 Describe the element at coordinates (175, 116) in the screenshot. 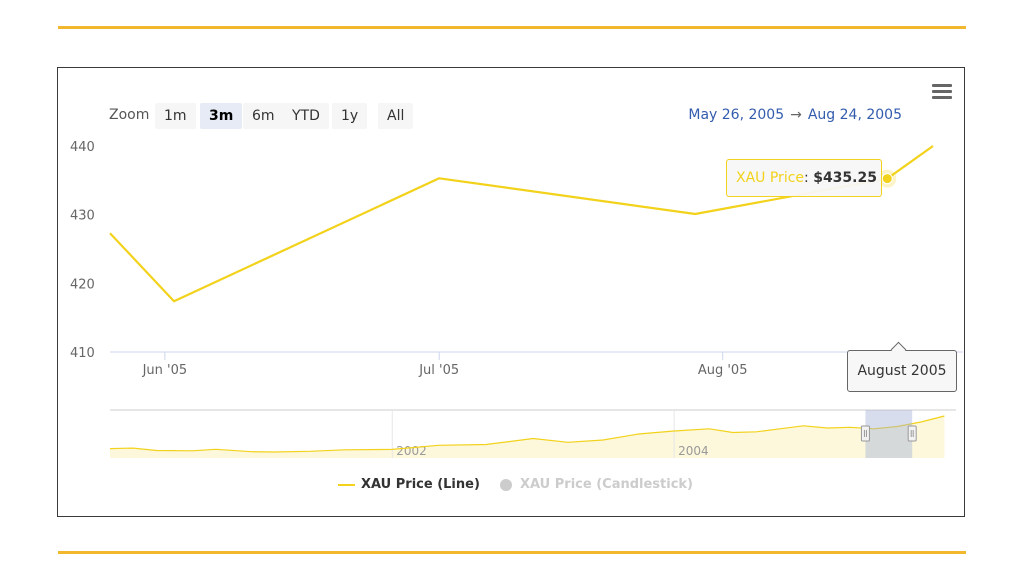

I see `zoom-button-1m: 1m` at that location.